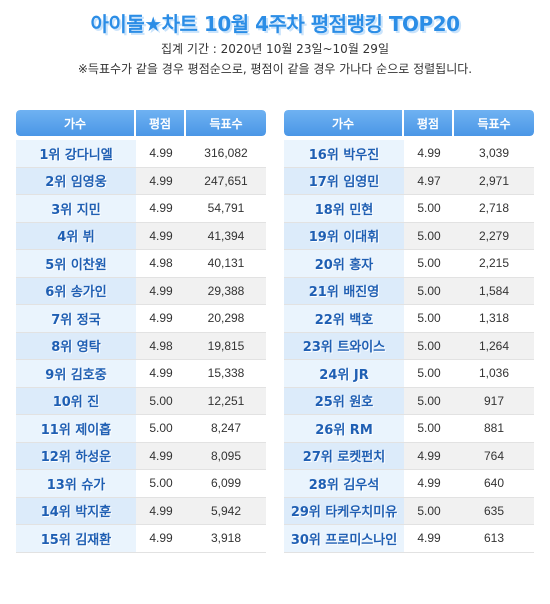  I want to click on table-row: 17위 임영민 4.97 2,971, so click(409, 181).